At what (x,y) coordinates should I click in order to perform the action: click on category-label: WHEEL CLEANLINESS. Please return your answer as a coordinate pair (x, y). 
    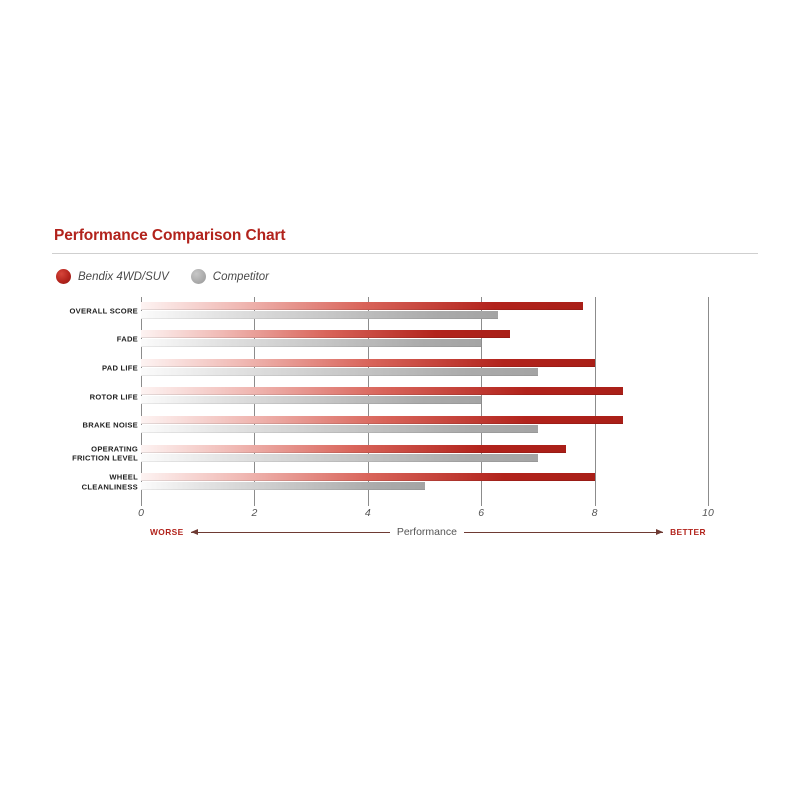
    Looking at the image, I should click on (109, 482).